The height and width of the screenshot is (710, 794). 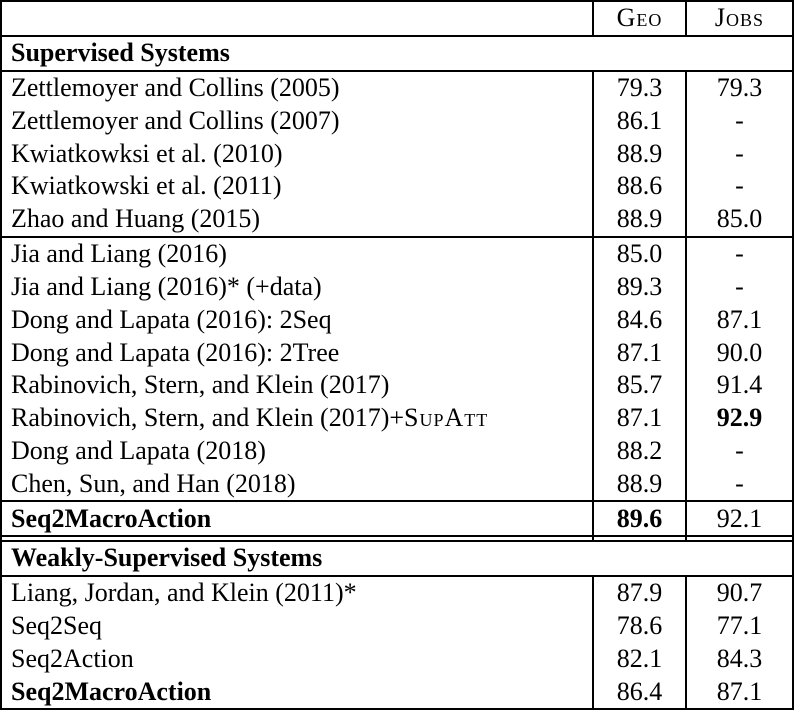 What do you see at coordinates (638, 659) in the screenshot?
I see `geo-value-cell: 82.1` at bounding box center [638, 659].